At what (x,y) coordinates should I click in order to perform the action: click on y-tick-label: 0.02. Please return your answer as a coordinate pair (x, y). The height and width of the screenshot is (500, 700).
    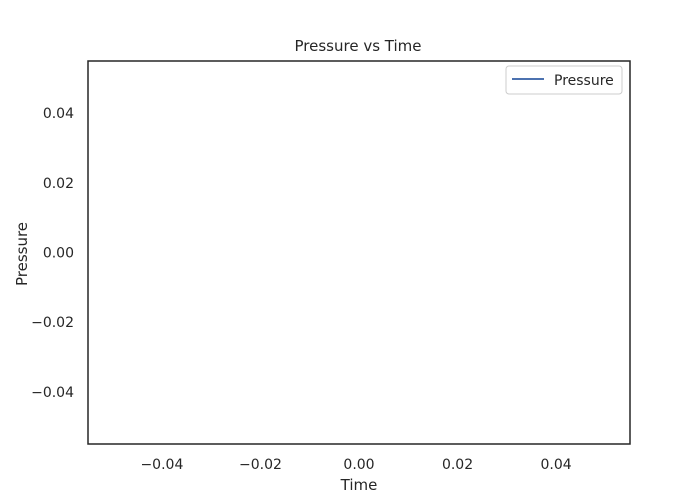
    Looking at the image, I should click on (58, 184).